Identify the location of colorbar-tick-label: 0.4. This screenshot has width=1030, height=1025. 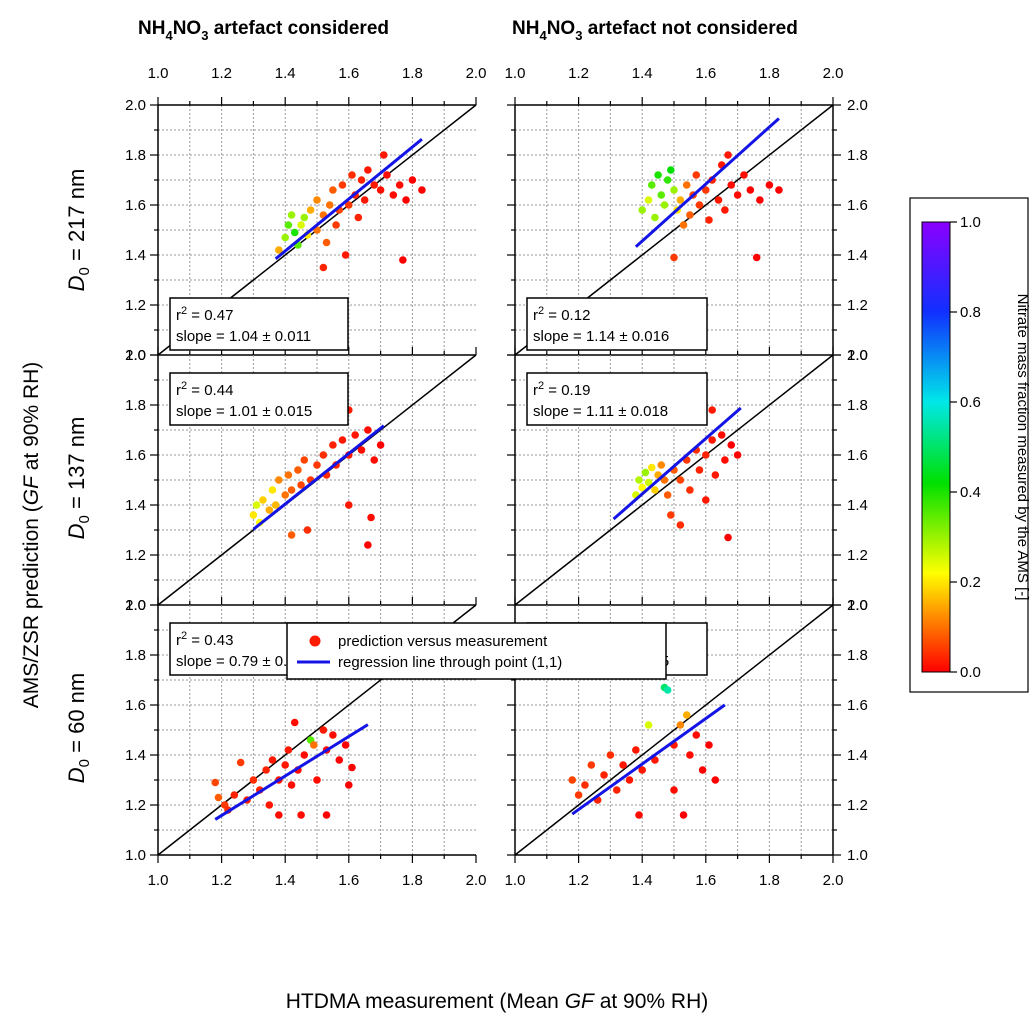
(970, 492).